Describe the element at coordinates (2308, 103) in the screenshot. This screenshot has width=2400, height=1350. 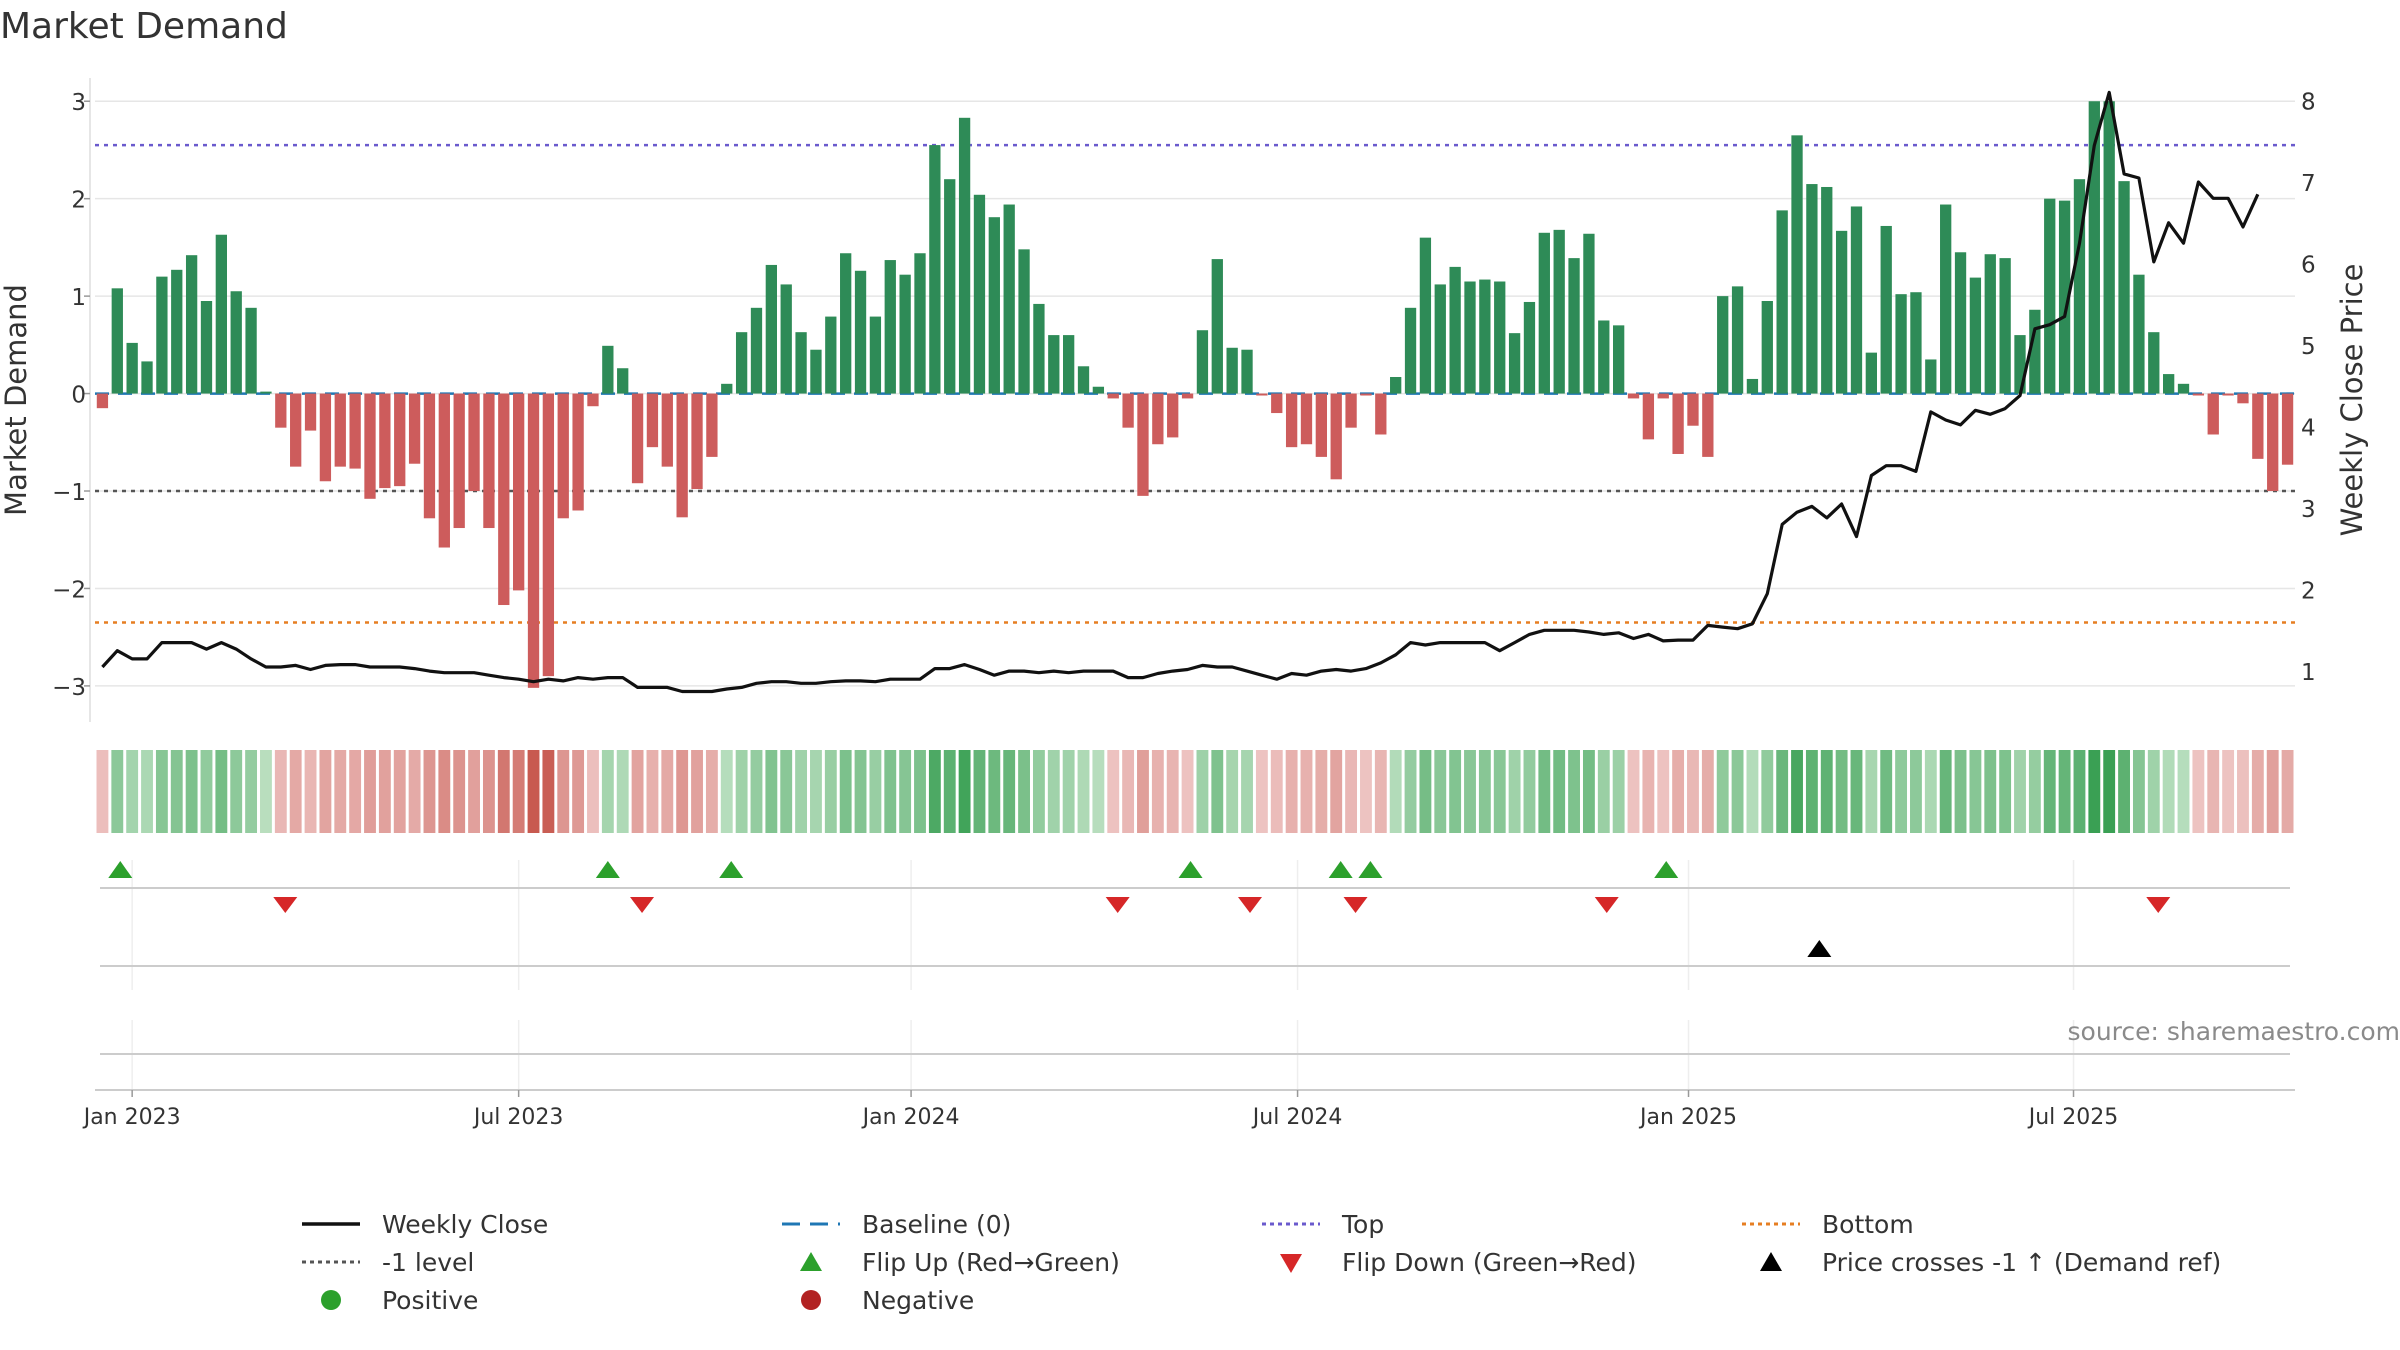
I see `y2-tick-label: 8` at that location.